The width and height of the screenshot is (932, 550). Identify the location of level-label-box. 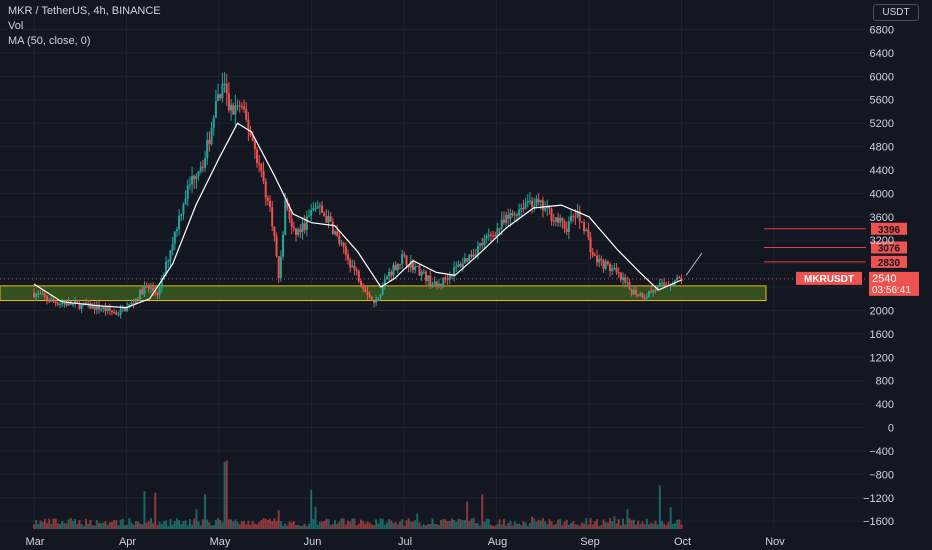
(889, 228).